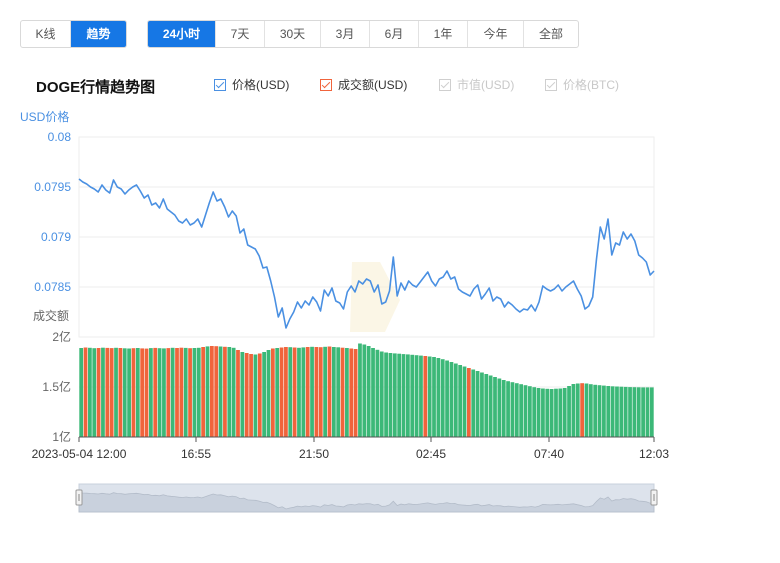  Describe the element at coordinates (443, 34) in the screenshot. I see `range-tab-1y: 1年` at that location.